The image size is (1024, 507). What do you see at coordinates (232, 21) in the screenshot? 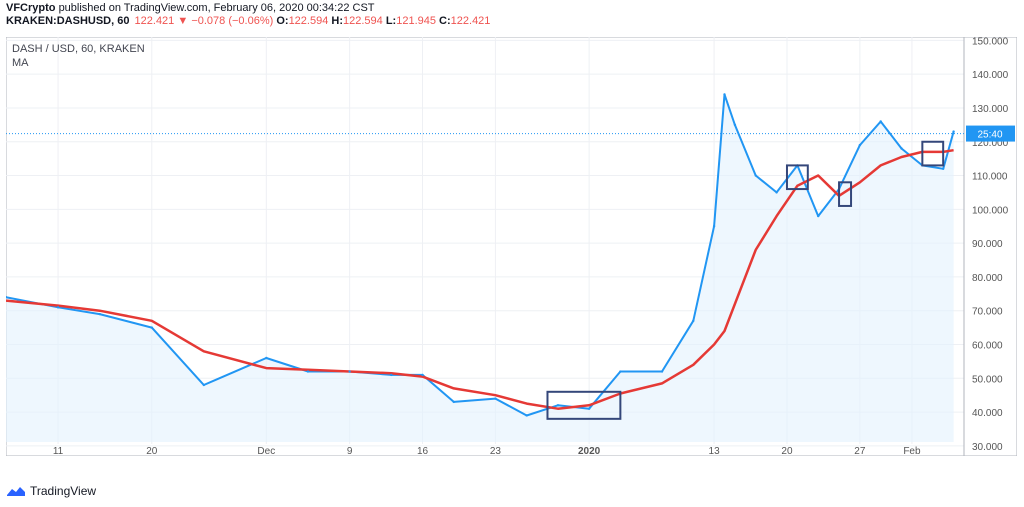
I see `change-value: −0.078 (−0.06%)` at bounding box center [232, 21].